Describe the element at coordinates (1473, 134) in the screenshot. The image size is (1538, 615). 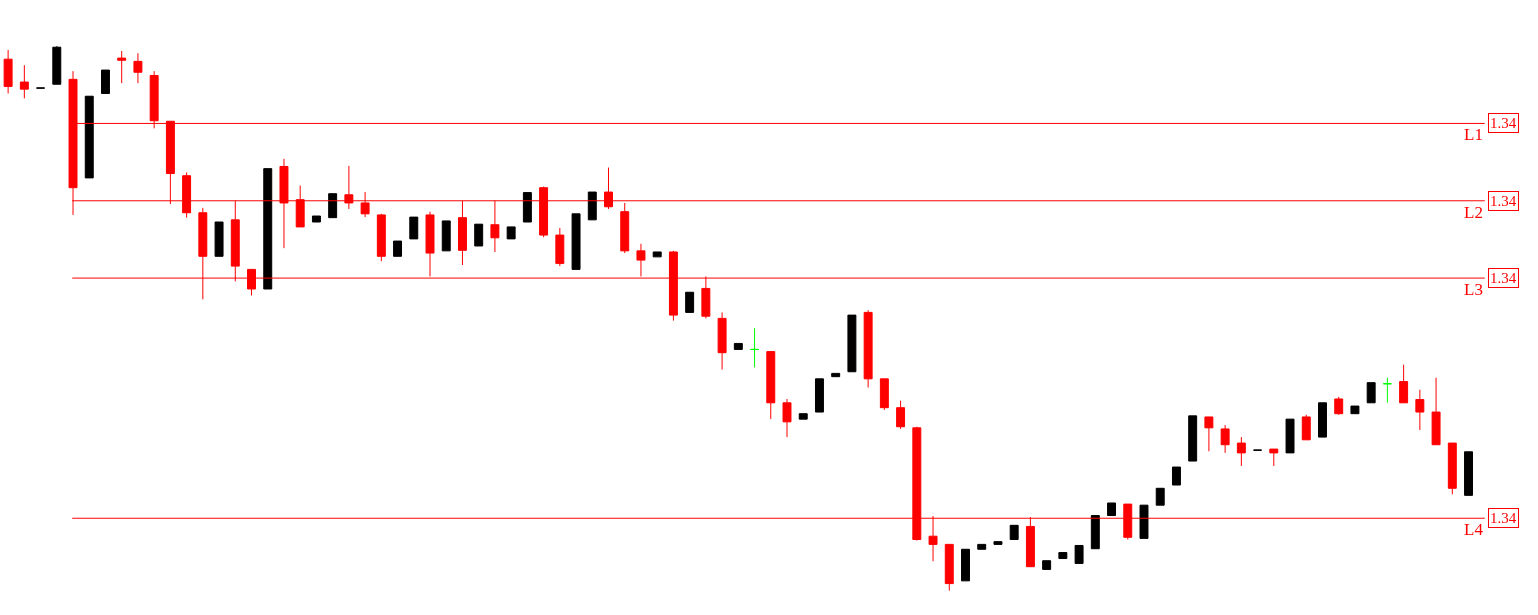
I see `ref-line-label: L1` at that location.